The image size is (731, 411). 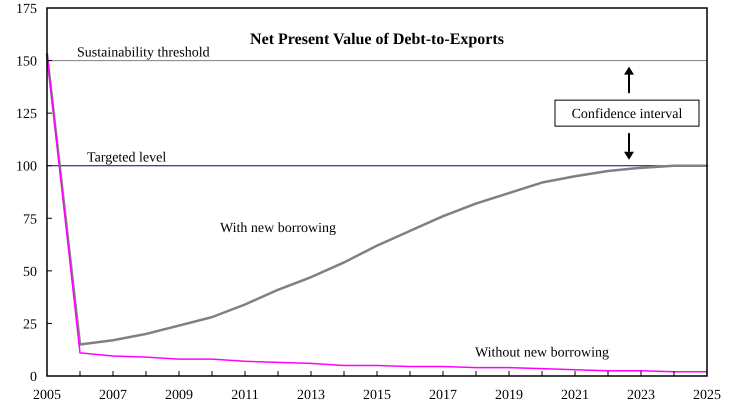 What do you see at coordinates (707, 395) in the screenshot?
I see `x-tick-label: 2025` at bounding box center [707, 395].